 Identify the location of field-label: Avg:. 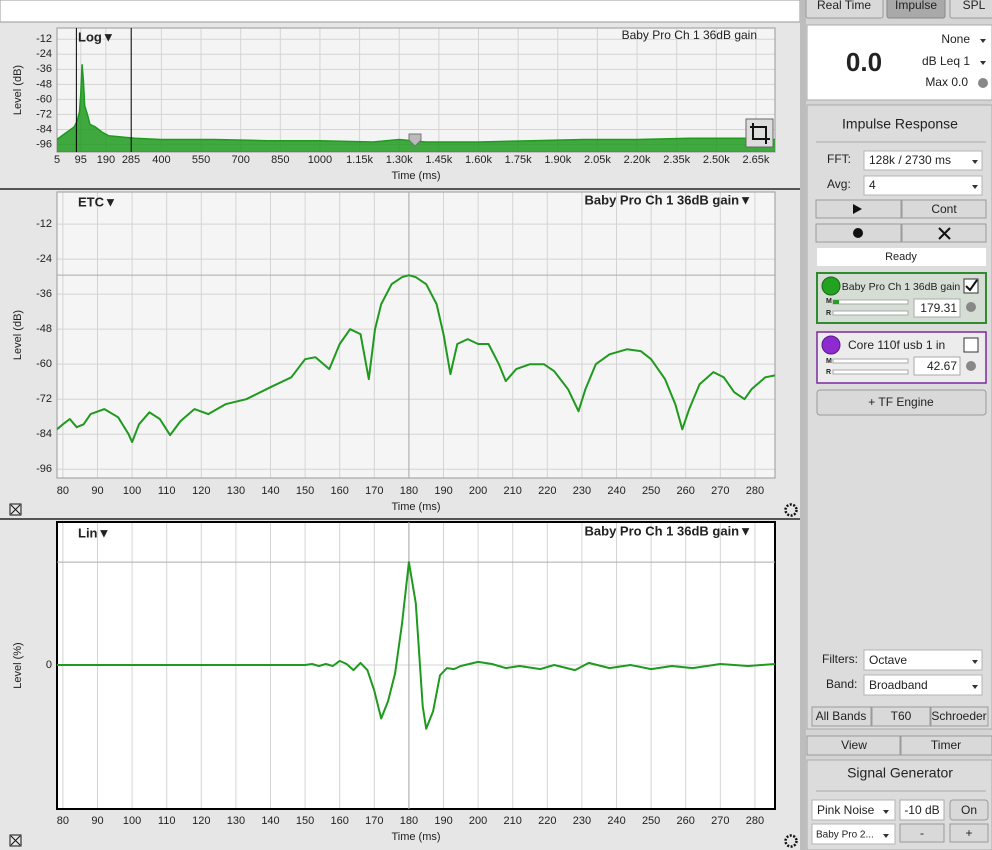
(839, 184).